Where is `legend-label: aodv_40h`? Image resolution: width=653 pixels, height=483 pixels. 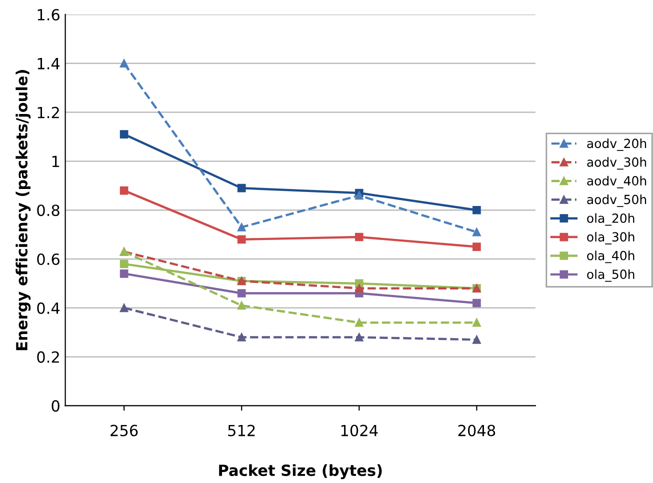
legend-label: aodv_40h is located at coordinates (616, 182).